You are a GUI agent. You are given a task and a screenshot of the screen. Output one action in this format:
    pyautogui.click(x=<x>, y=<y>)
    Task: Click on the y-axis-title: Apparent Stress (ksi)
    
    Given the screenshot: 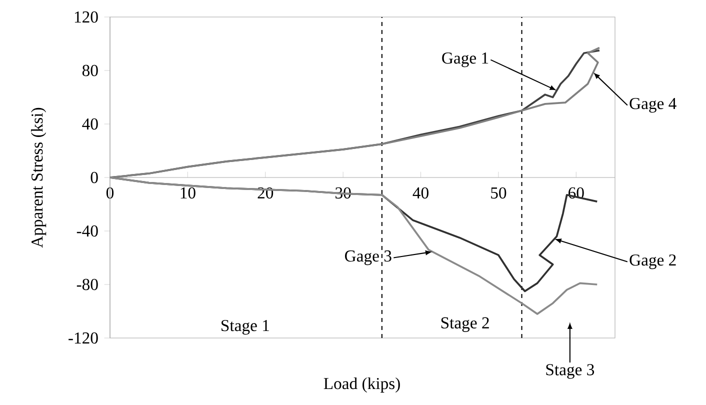 What is the action you would take?
    pyautogui.click(x=38, y=178)
    